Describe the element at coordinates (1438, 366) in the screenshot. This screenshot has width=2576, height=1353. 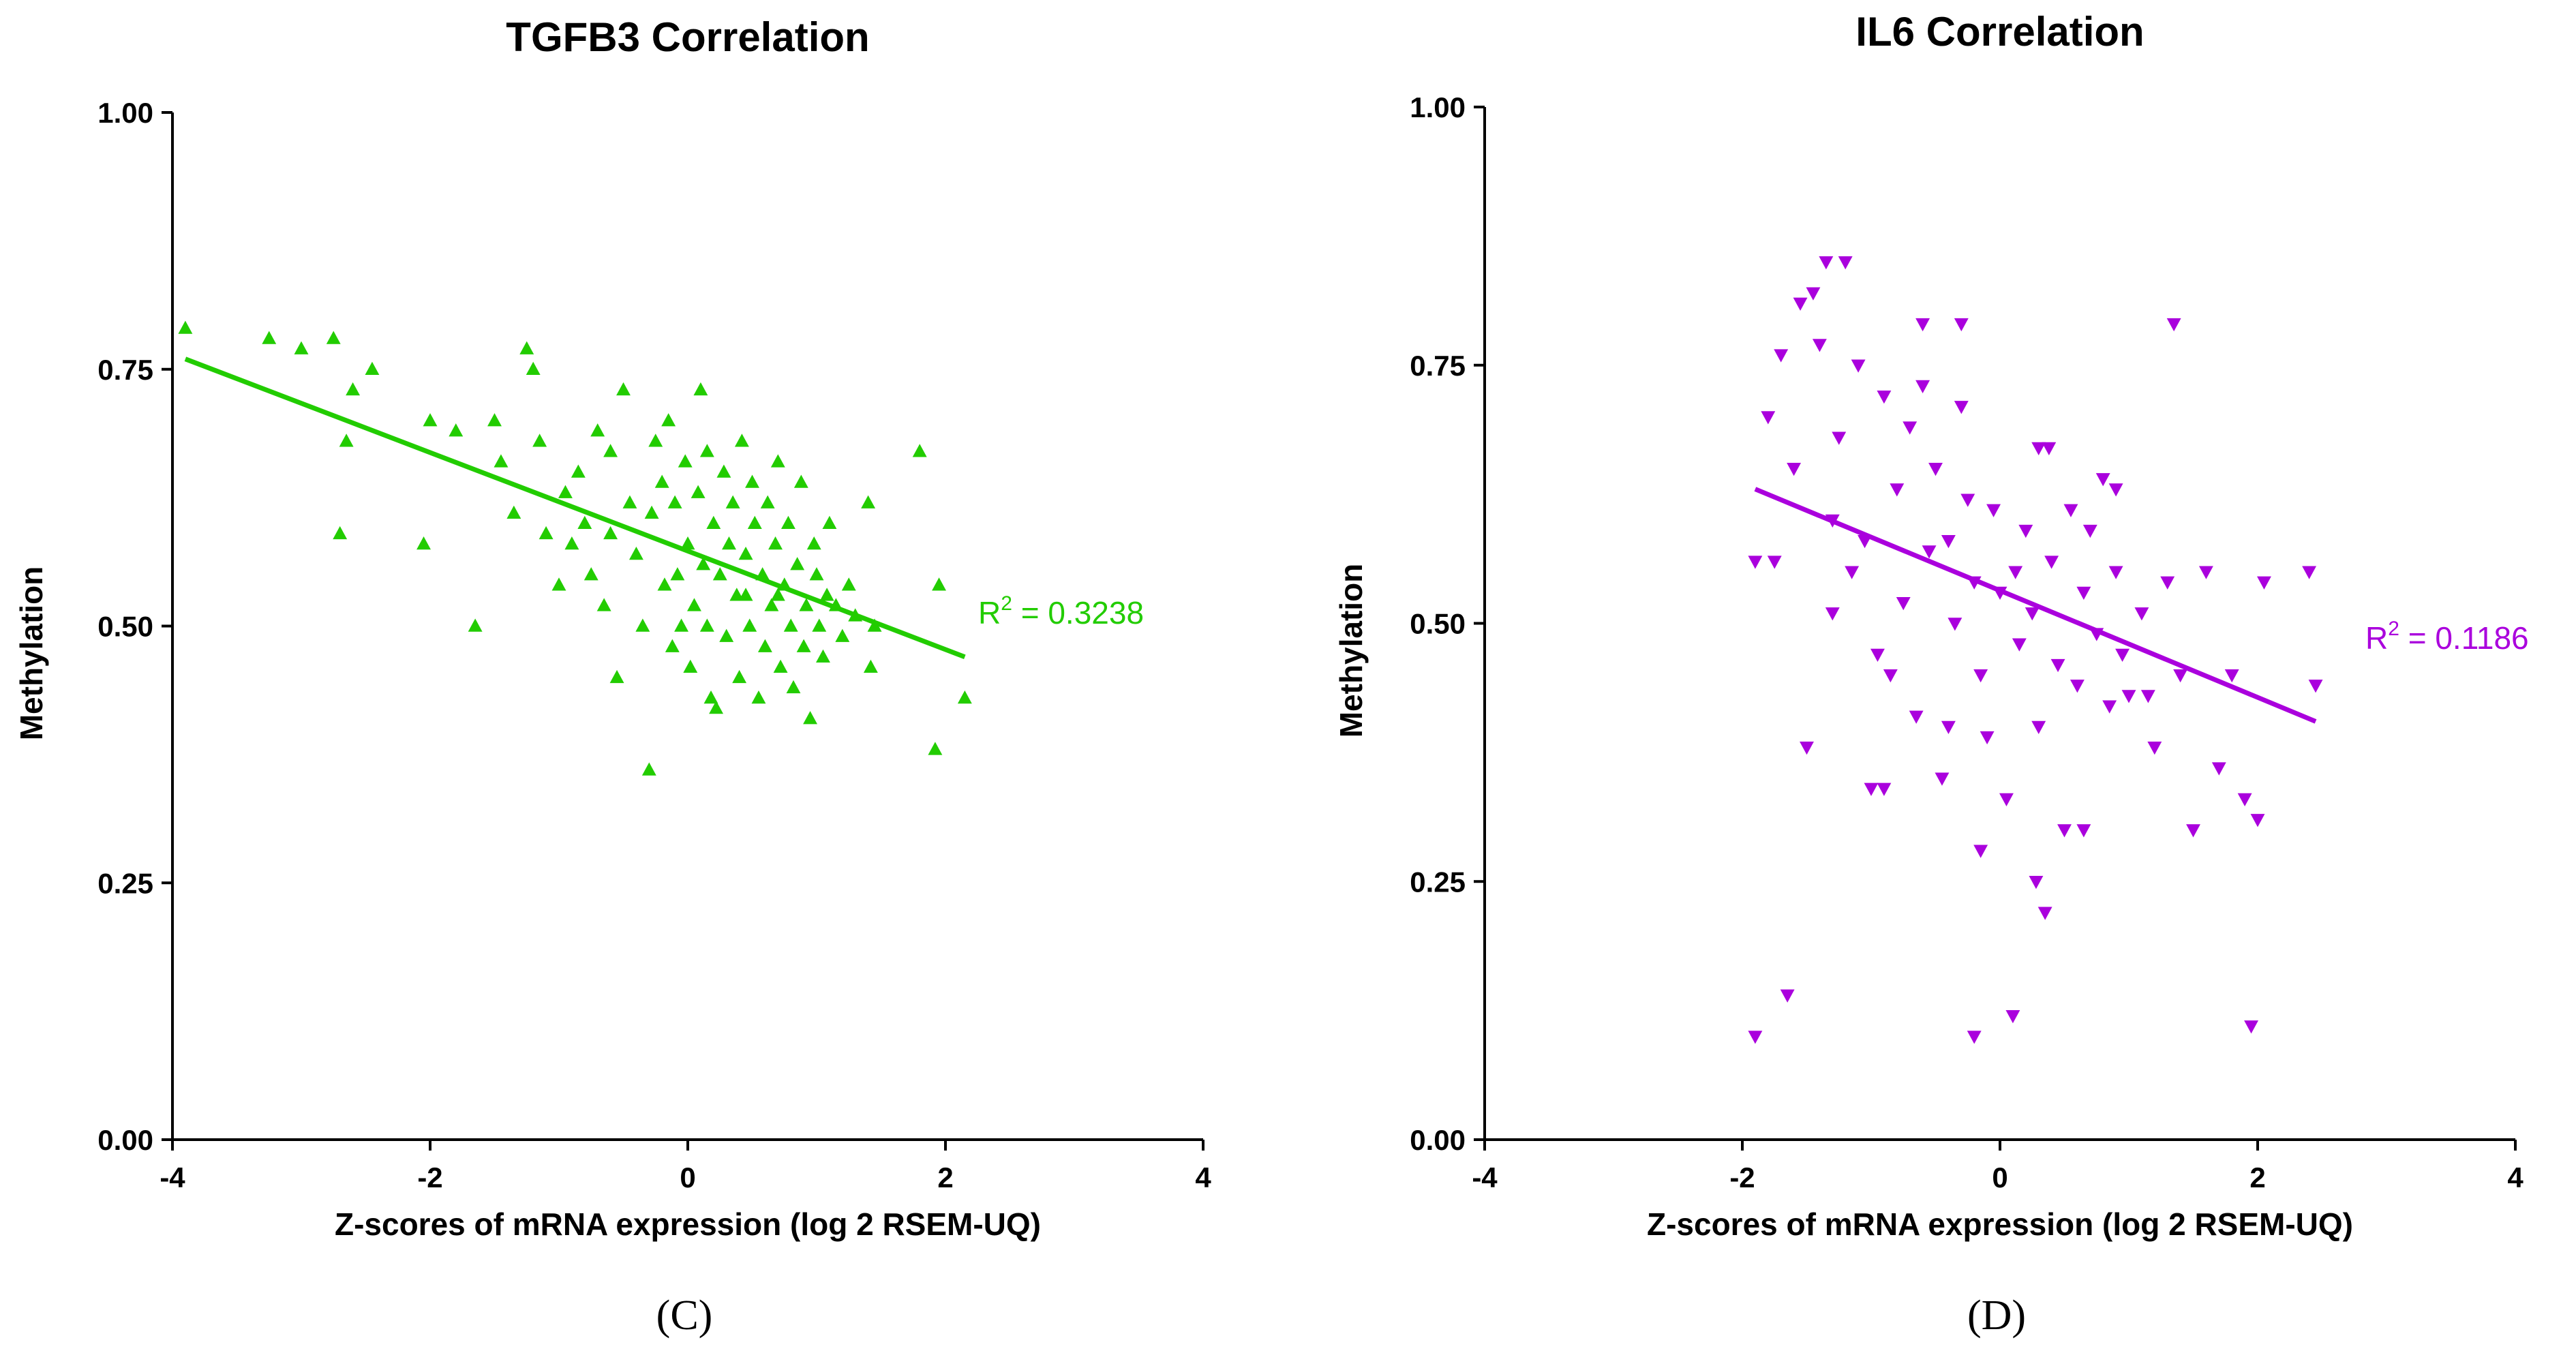
I see `y-tick-label: 0.75` at that location.